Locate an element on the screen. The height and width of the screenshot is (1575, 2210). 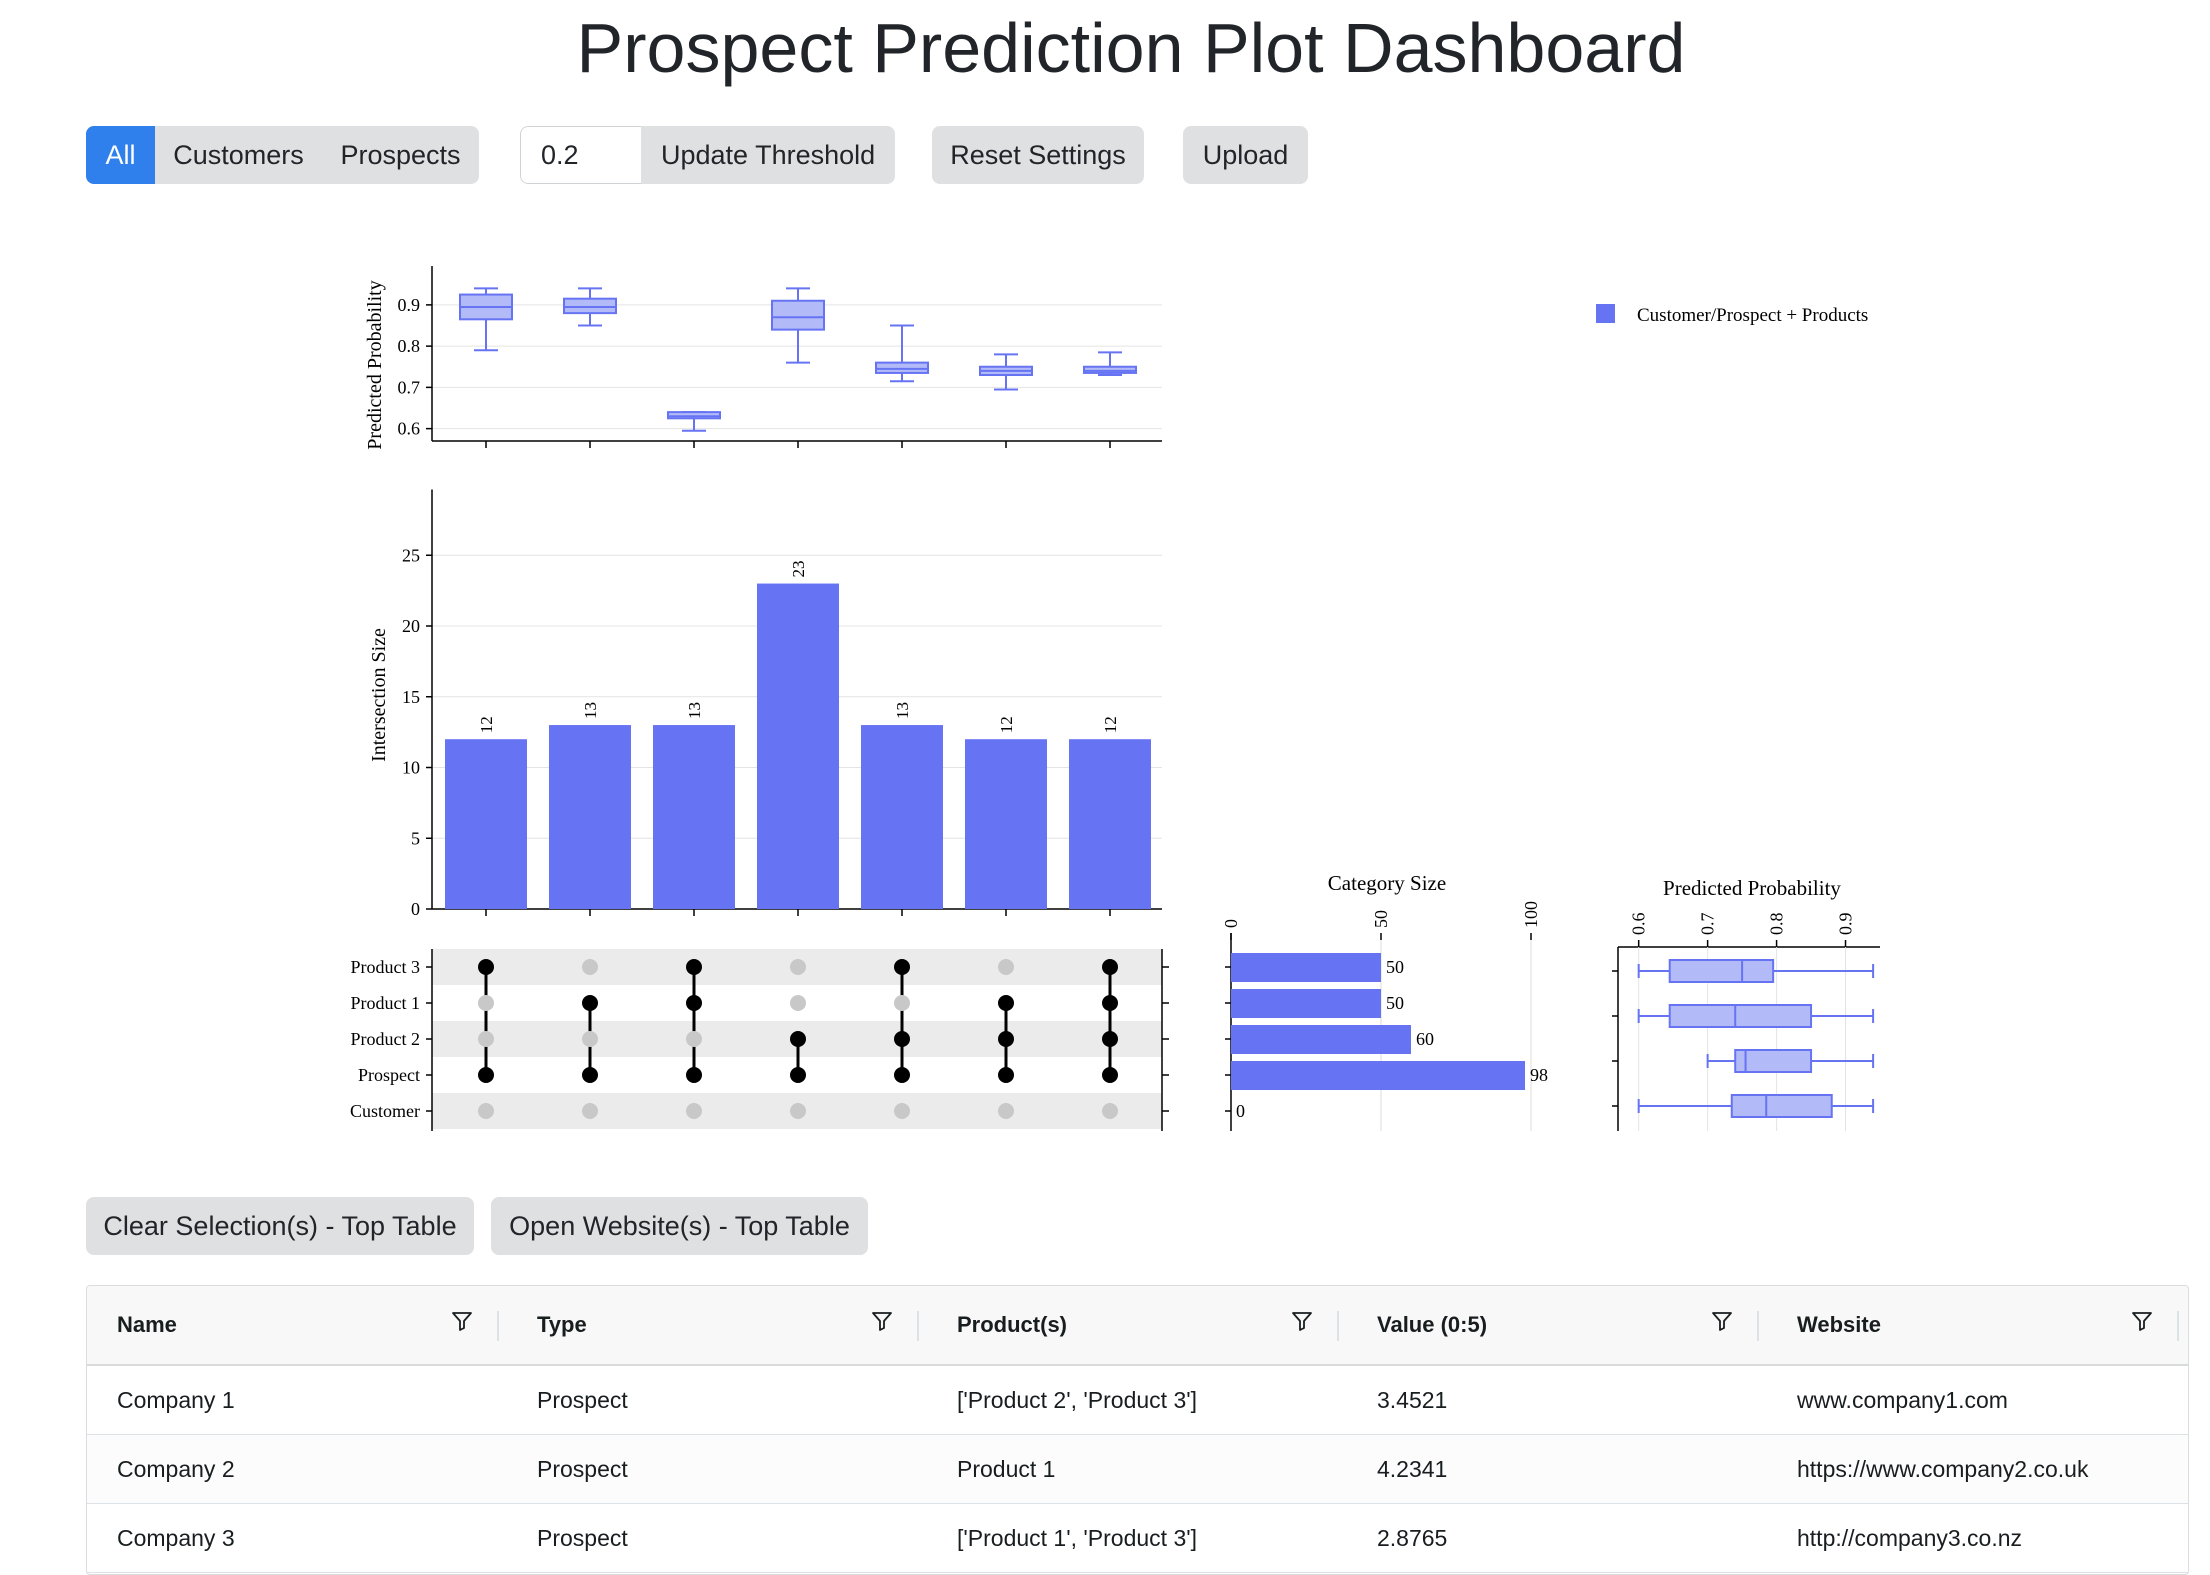
update-threshold-button: Update Threshold is located at coordinates (768, 155).